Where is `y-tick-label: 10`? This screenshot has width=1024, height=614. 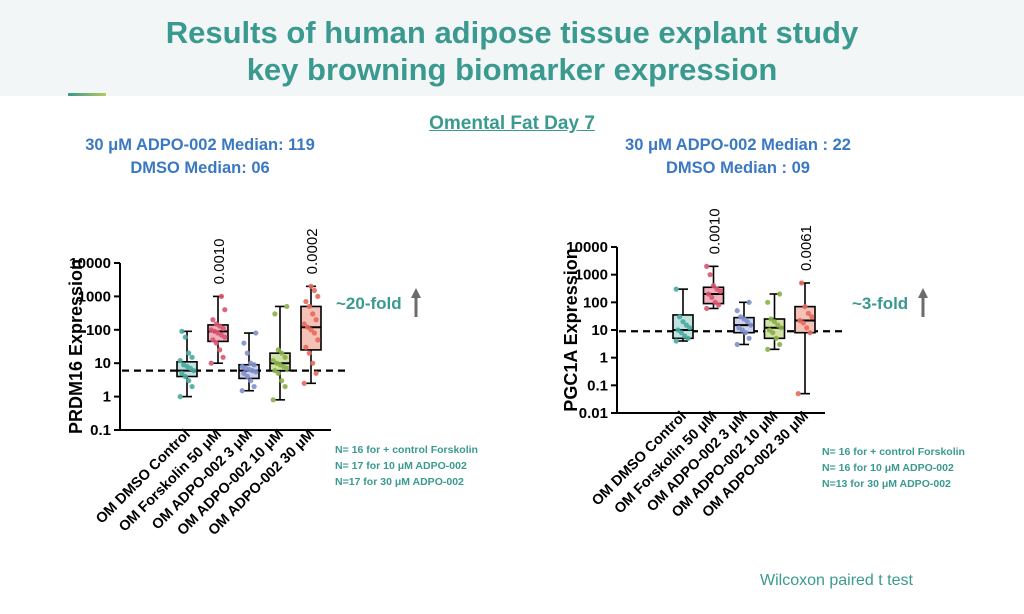 y-tick-label: 10 is located at coordinates (599, 330).